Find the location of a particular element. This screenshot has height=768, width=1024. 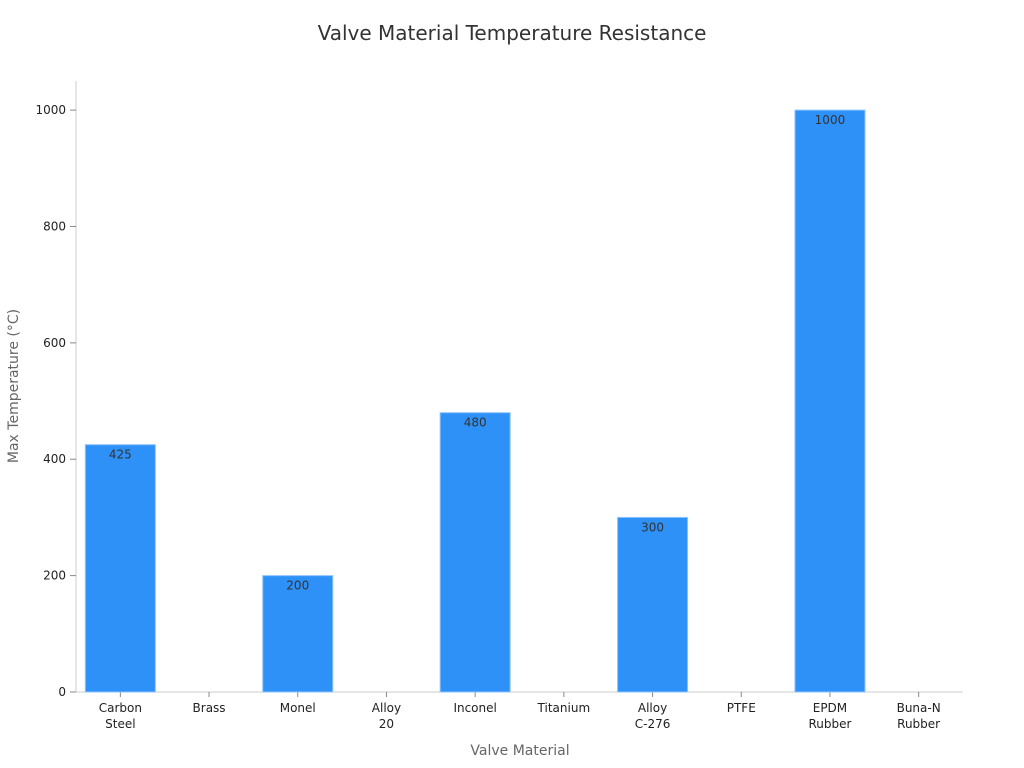

y-tick-label: 800 is located at coordinates (54, 226).